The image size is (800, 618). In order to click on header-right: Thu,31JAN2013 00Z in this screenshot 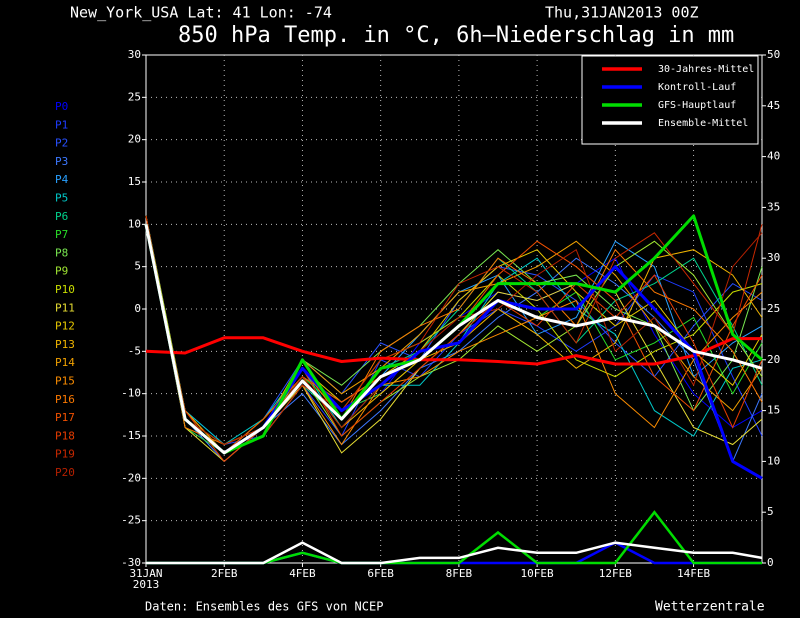, I will do `click(622, 13)`.